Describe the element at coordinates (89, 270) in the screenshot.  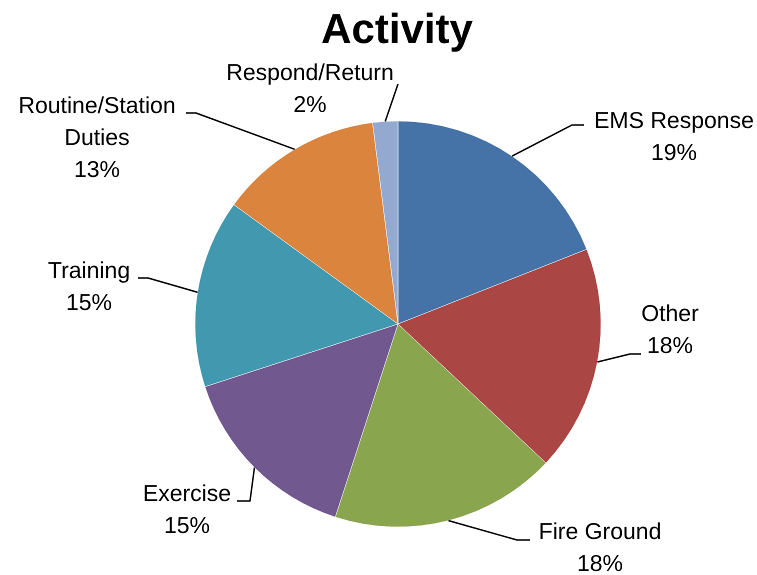
I see `slice-label: Training` at that location.